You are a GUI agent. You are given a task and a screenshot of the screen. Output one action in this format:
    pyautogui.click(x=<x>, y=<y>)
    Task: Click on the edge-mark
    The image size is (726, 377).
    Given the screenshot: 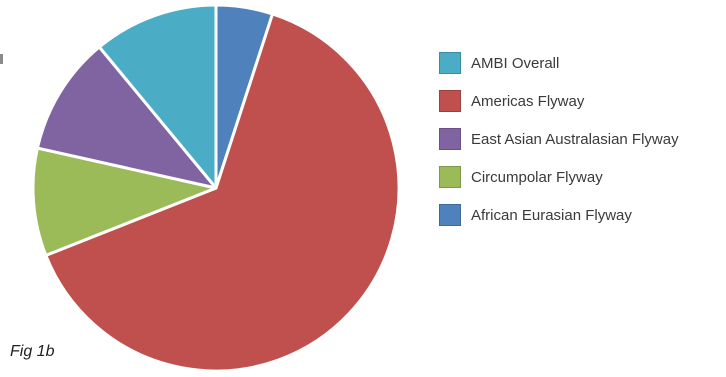 What is the action you would take?
    pyautogui.click(x=1, y=59)
    